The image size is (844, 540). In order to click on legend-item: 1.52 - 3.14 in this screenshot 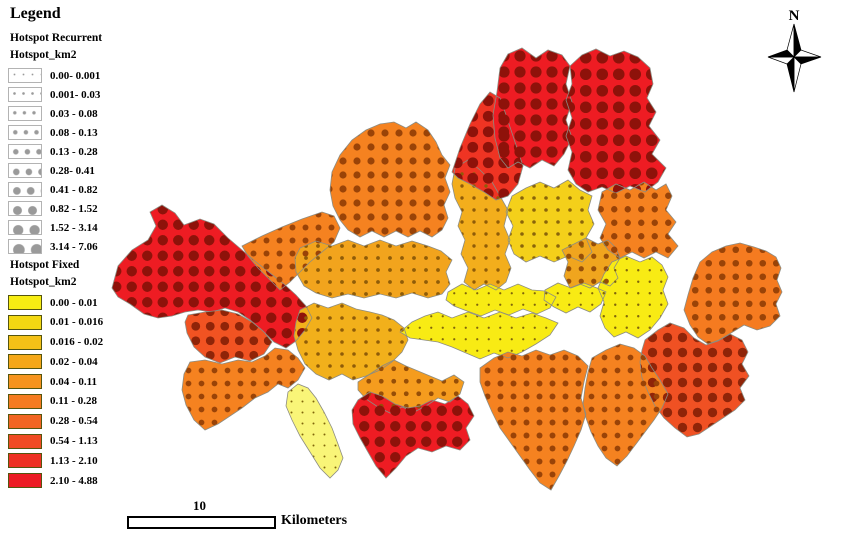, I will do `click(78, 227)`.